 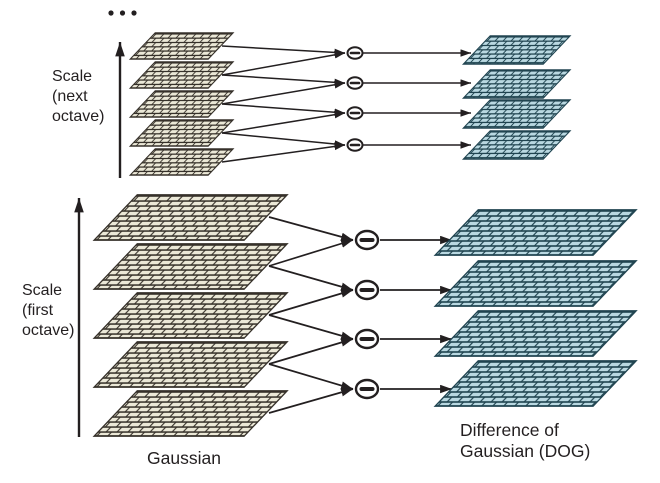 What do you see at coordinates (48, 330) in the screenshot?
I see `scale-first-line3: octave)` at bounding box center [48, 330].